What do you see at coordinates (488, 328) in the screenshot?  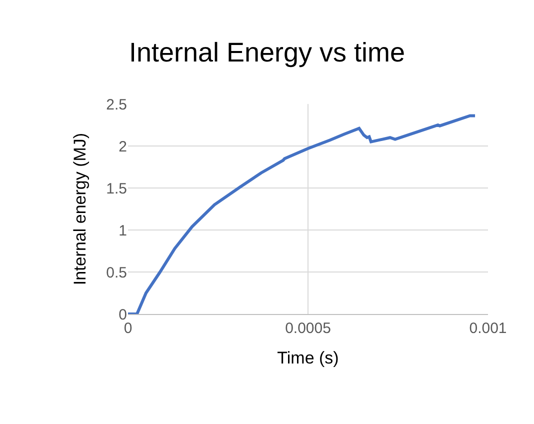 I see `x-tick-label: 0.001` at bounding box center [488, 328].